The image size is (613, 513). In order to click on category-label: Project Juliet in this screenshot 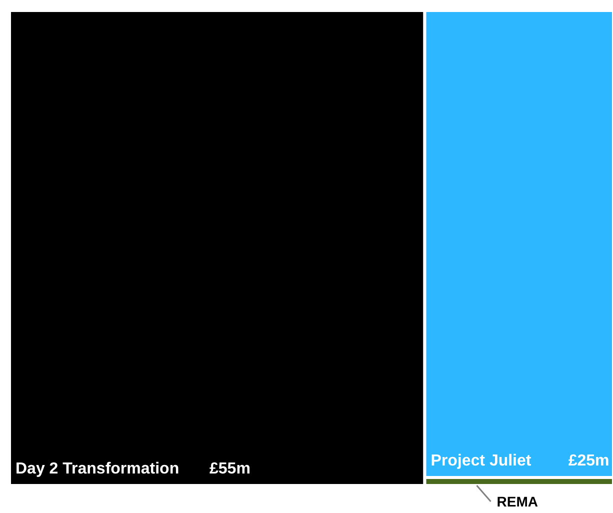, I will do `click(481, 461)`.